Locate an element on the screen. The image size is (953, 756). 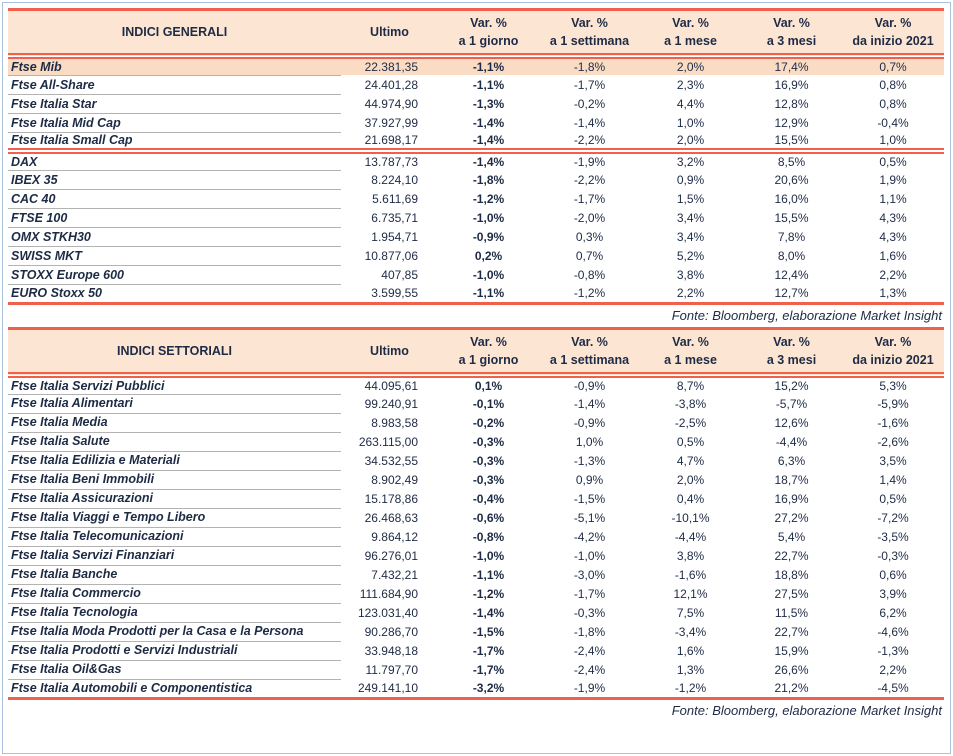
index-name-cell: Ftse Italia Alimentari is located at coordinates (174, 404).